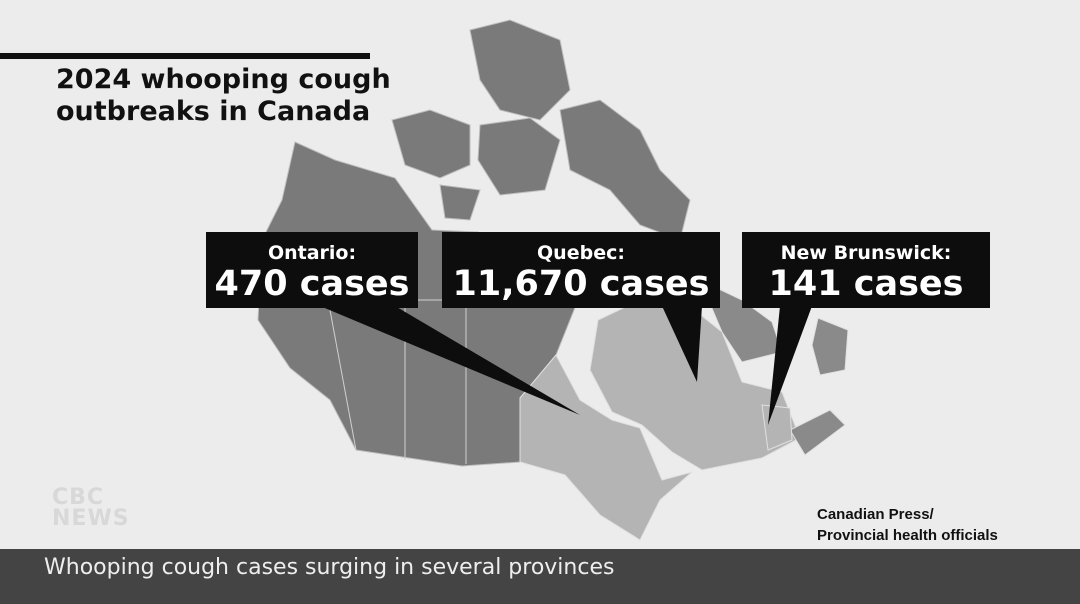 The image size is (1080, 604). I want to click on logo-line: CBC, so click(78, 497).